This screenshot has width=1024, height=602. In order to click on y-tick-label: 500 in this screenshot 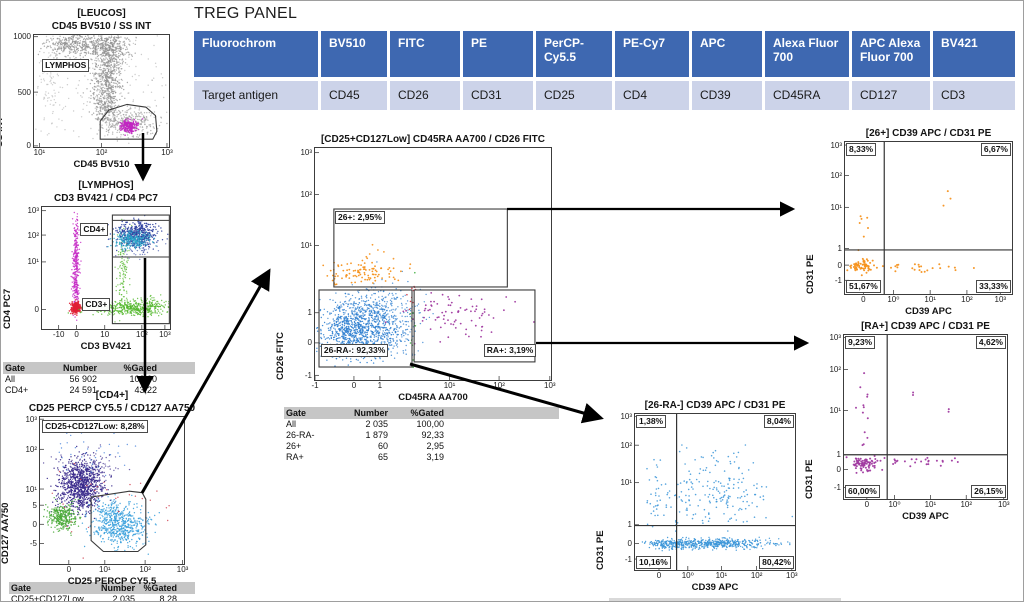, I will do `click(24, 92)`.